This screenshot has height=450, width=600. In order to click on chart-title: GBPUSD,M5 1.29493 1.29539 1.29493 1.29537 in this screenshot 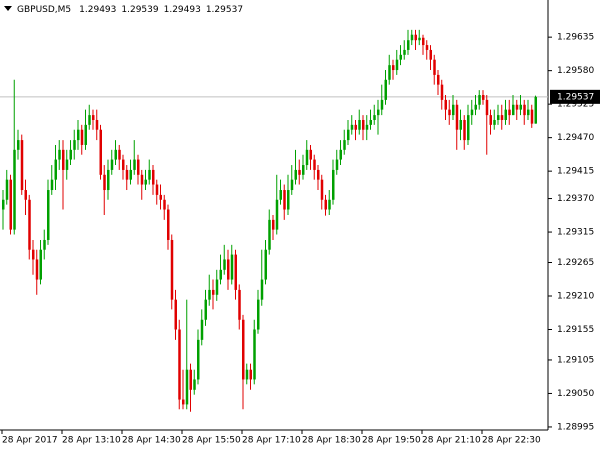, I will do `click(130, 10)`.